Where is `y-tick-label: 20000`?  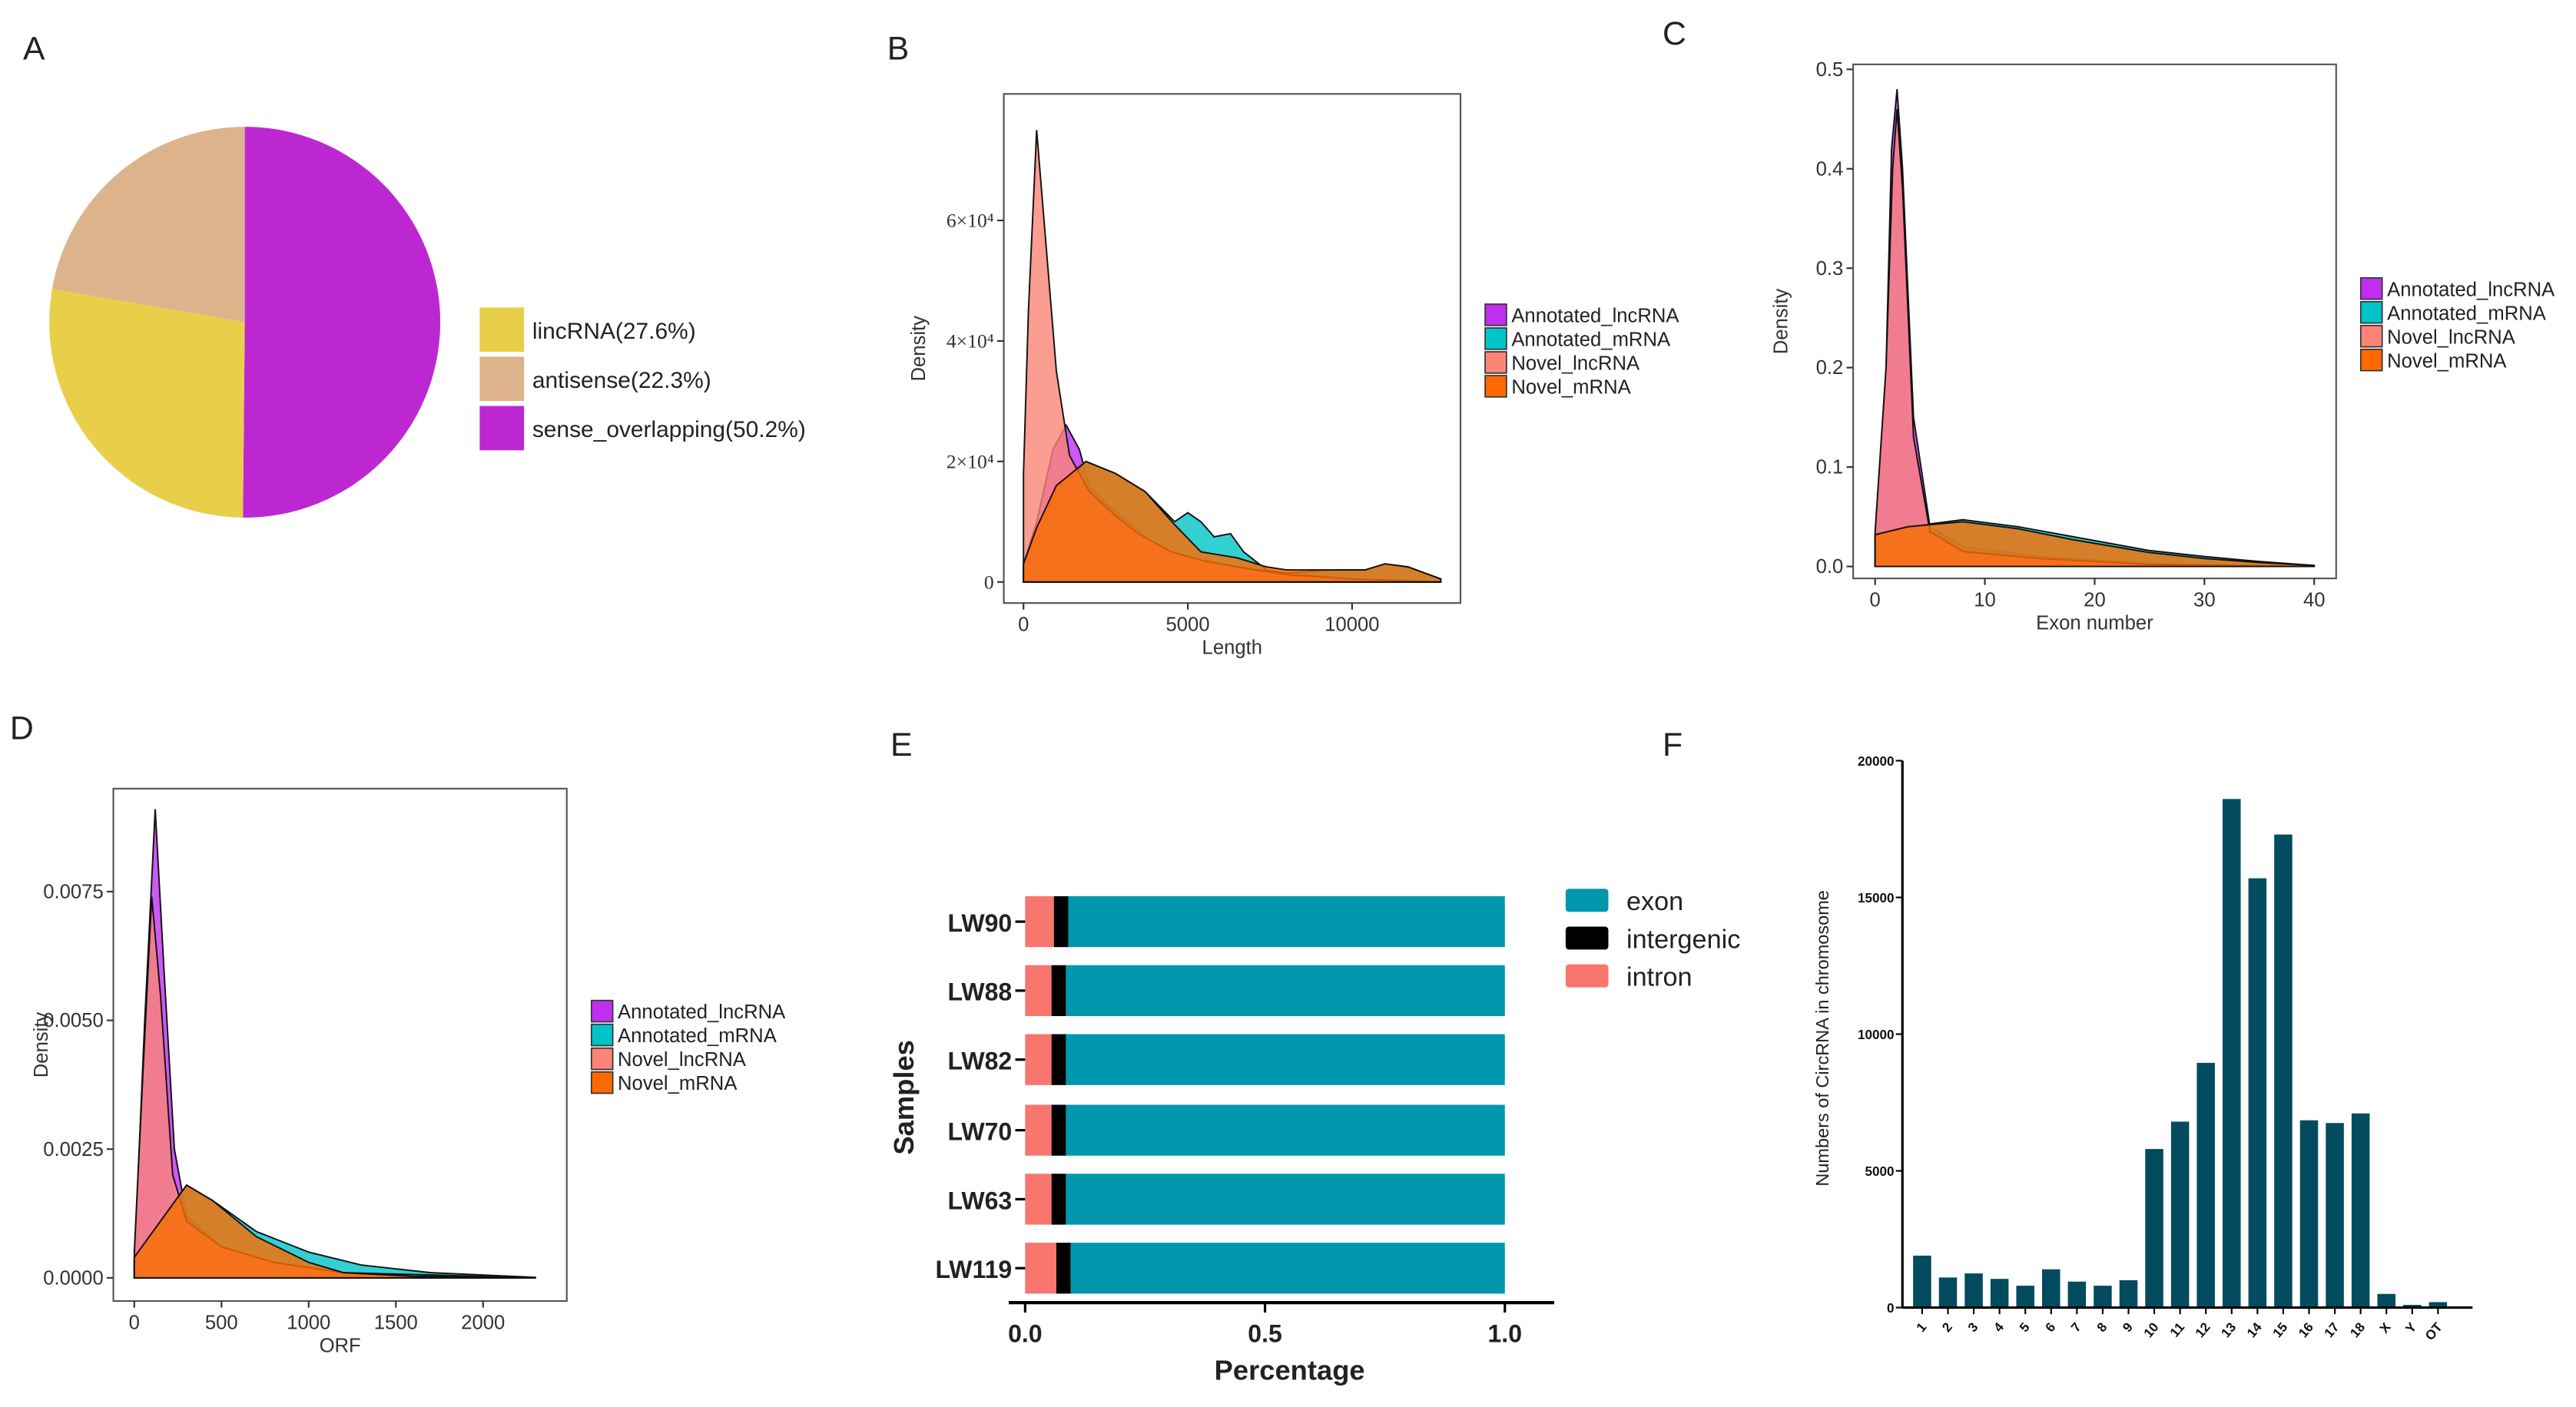 y-tick-label: 20000 is located at coordinates (1876, 762).